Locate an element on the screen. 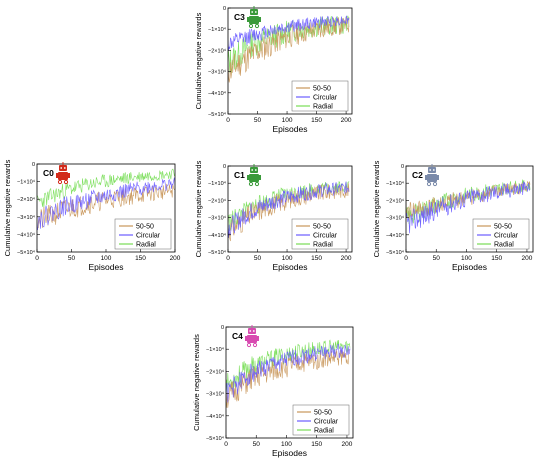  series-line-radial is located at coordinates (106, 188).